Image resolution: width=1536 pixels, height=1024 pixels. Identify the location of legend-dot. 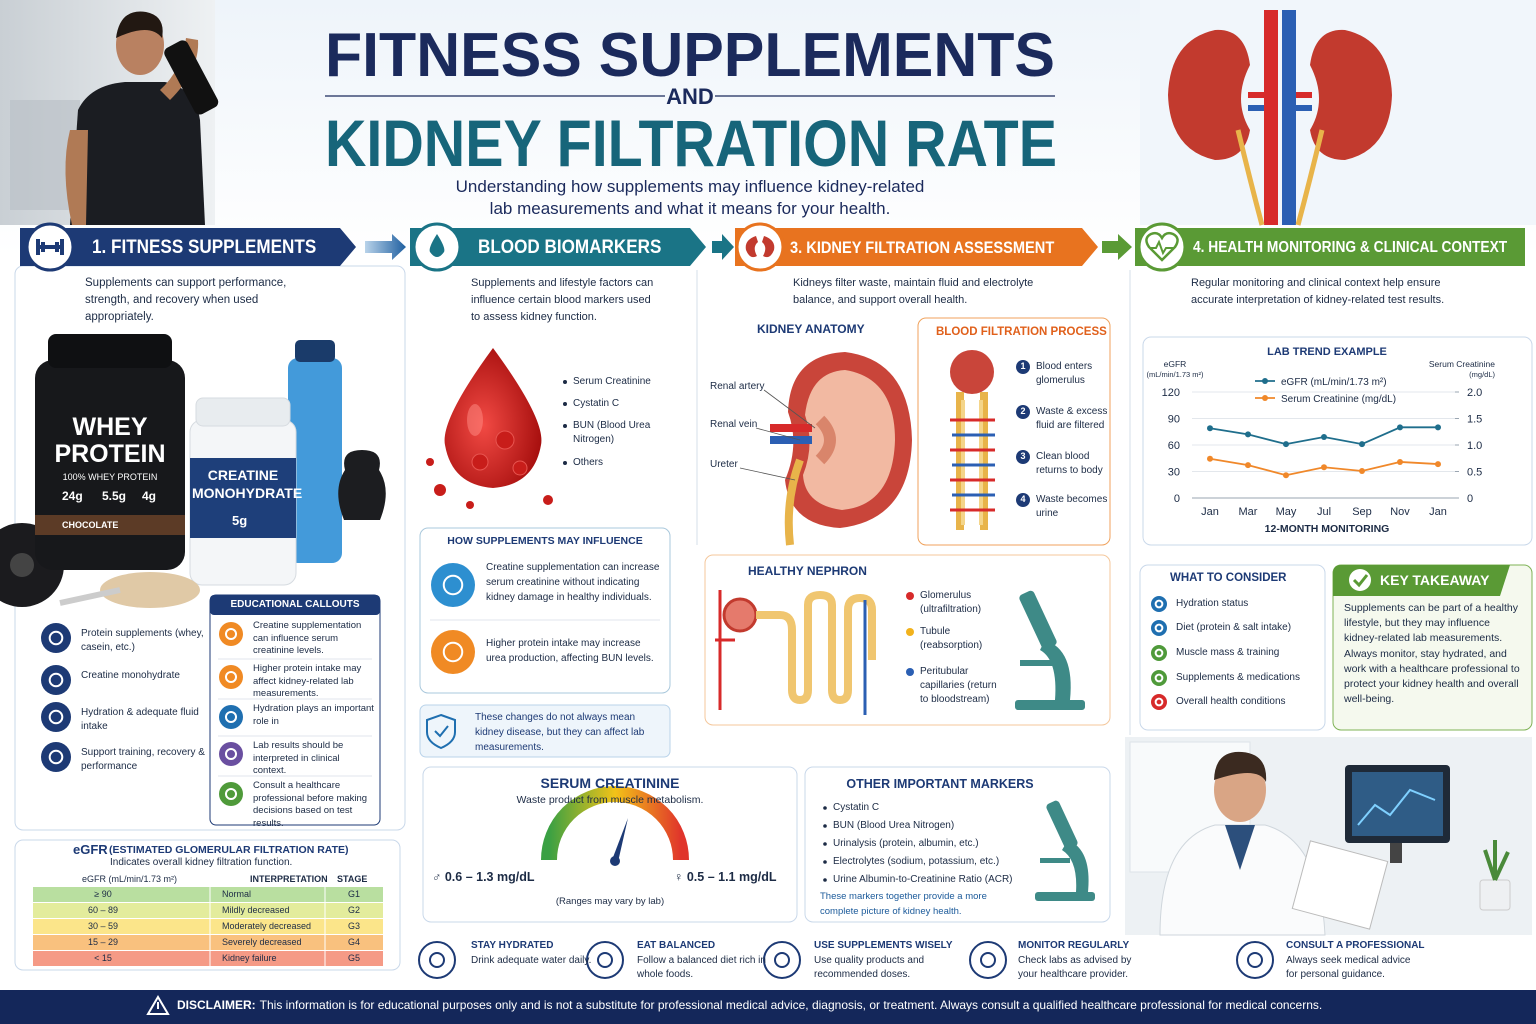
(910, 672).